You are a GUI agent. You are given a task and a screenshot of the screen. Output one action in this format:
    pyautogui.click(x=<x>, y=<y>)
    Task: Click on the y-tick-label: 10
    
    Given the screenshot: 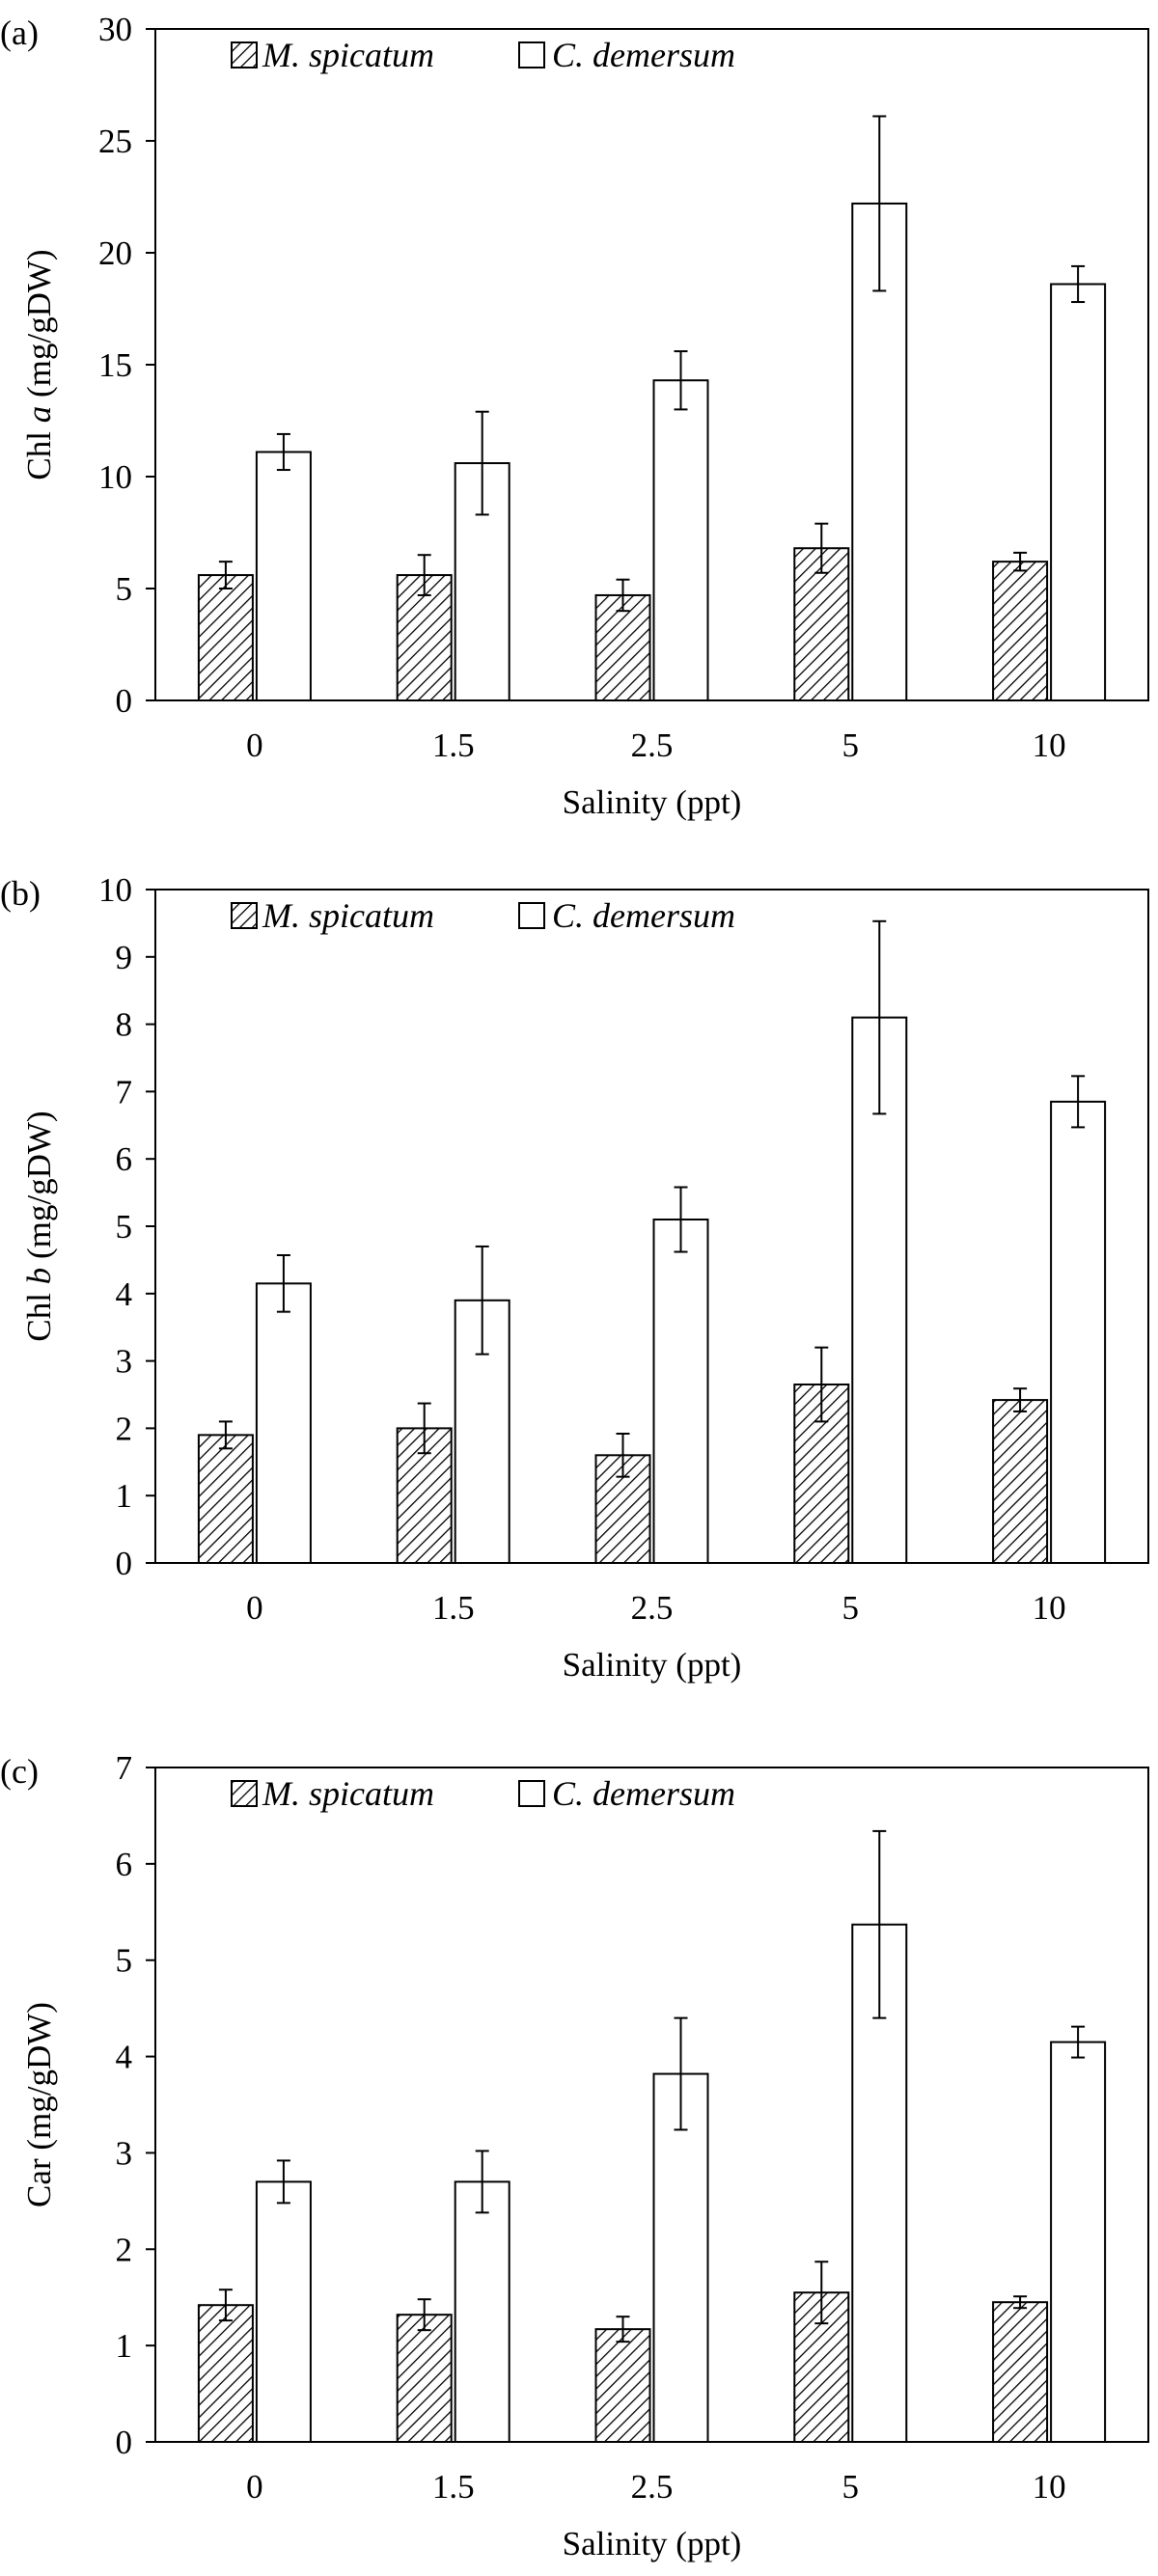 What is the action you would take?
    pyautogui.click(x=115, y=890)
    